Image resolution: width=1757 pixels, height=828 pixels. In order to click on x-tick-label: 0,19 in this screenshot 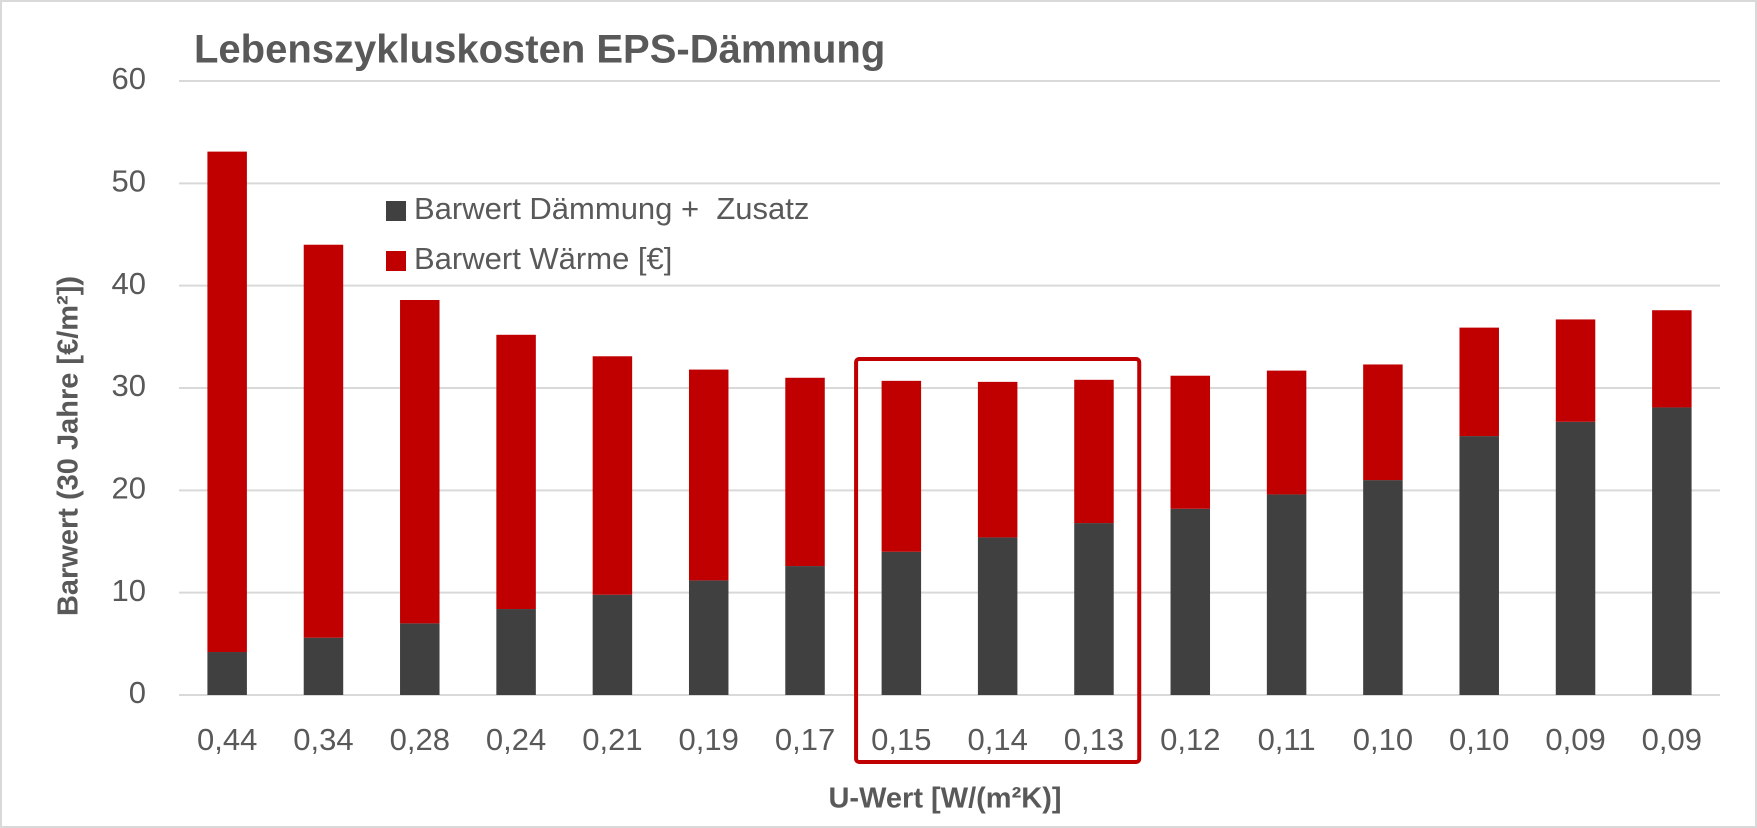, I will do `click(709, 739)`.